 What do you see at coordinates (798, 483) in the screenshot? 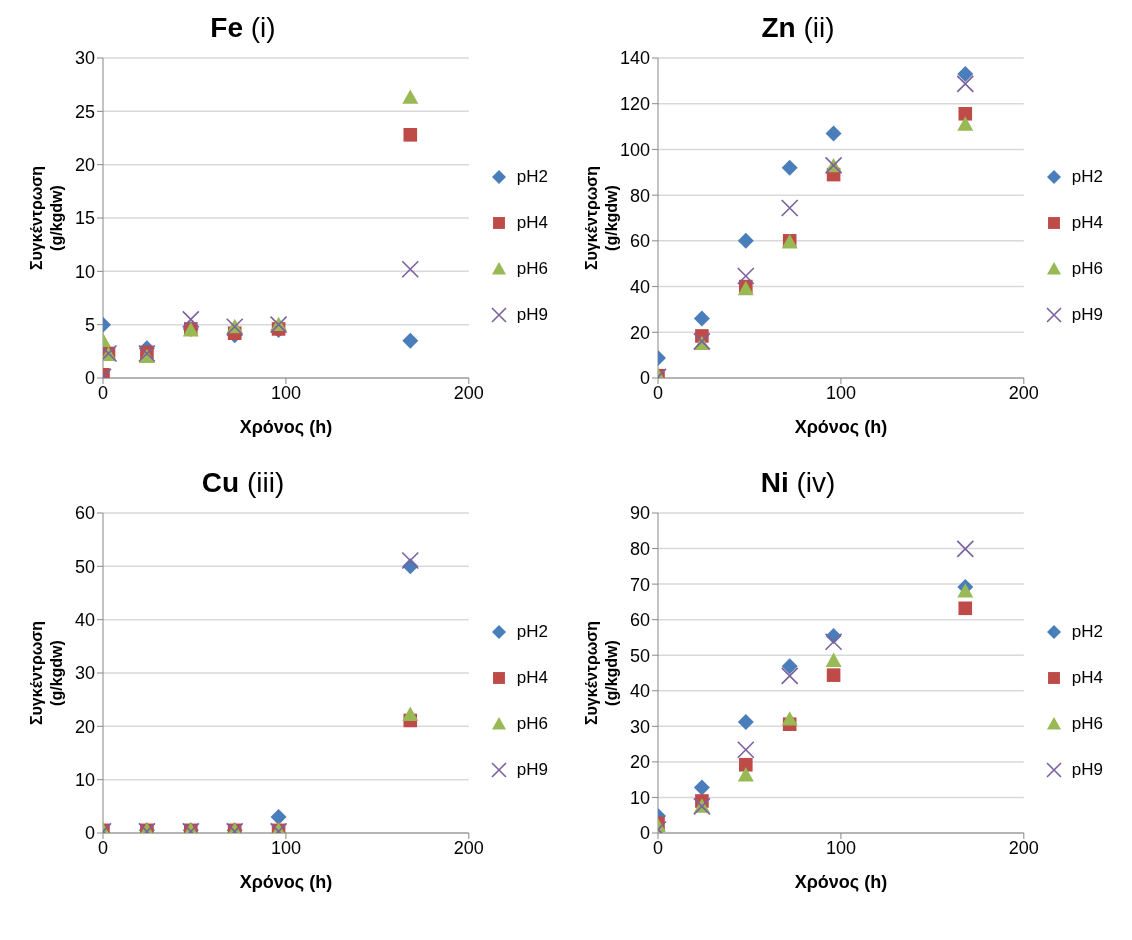
I see `chart-title: Ni (iv)` at bounding box center [798, 483].